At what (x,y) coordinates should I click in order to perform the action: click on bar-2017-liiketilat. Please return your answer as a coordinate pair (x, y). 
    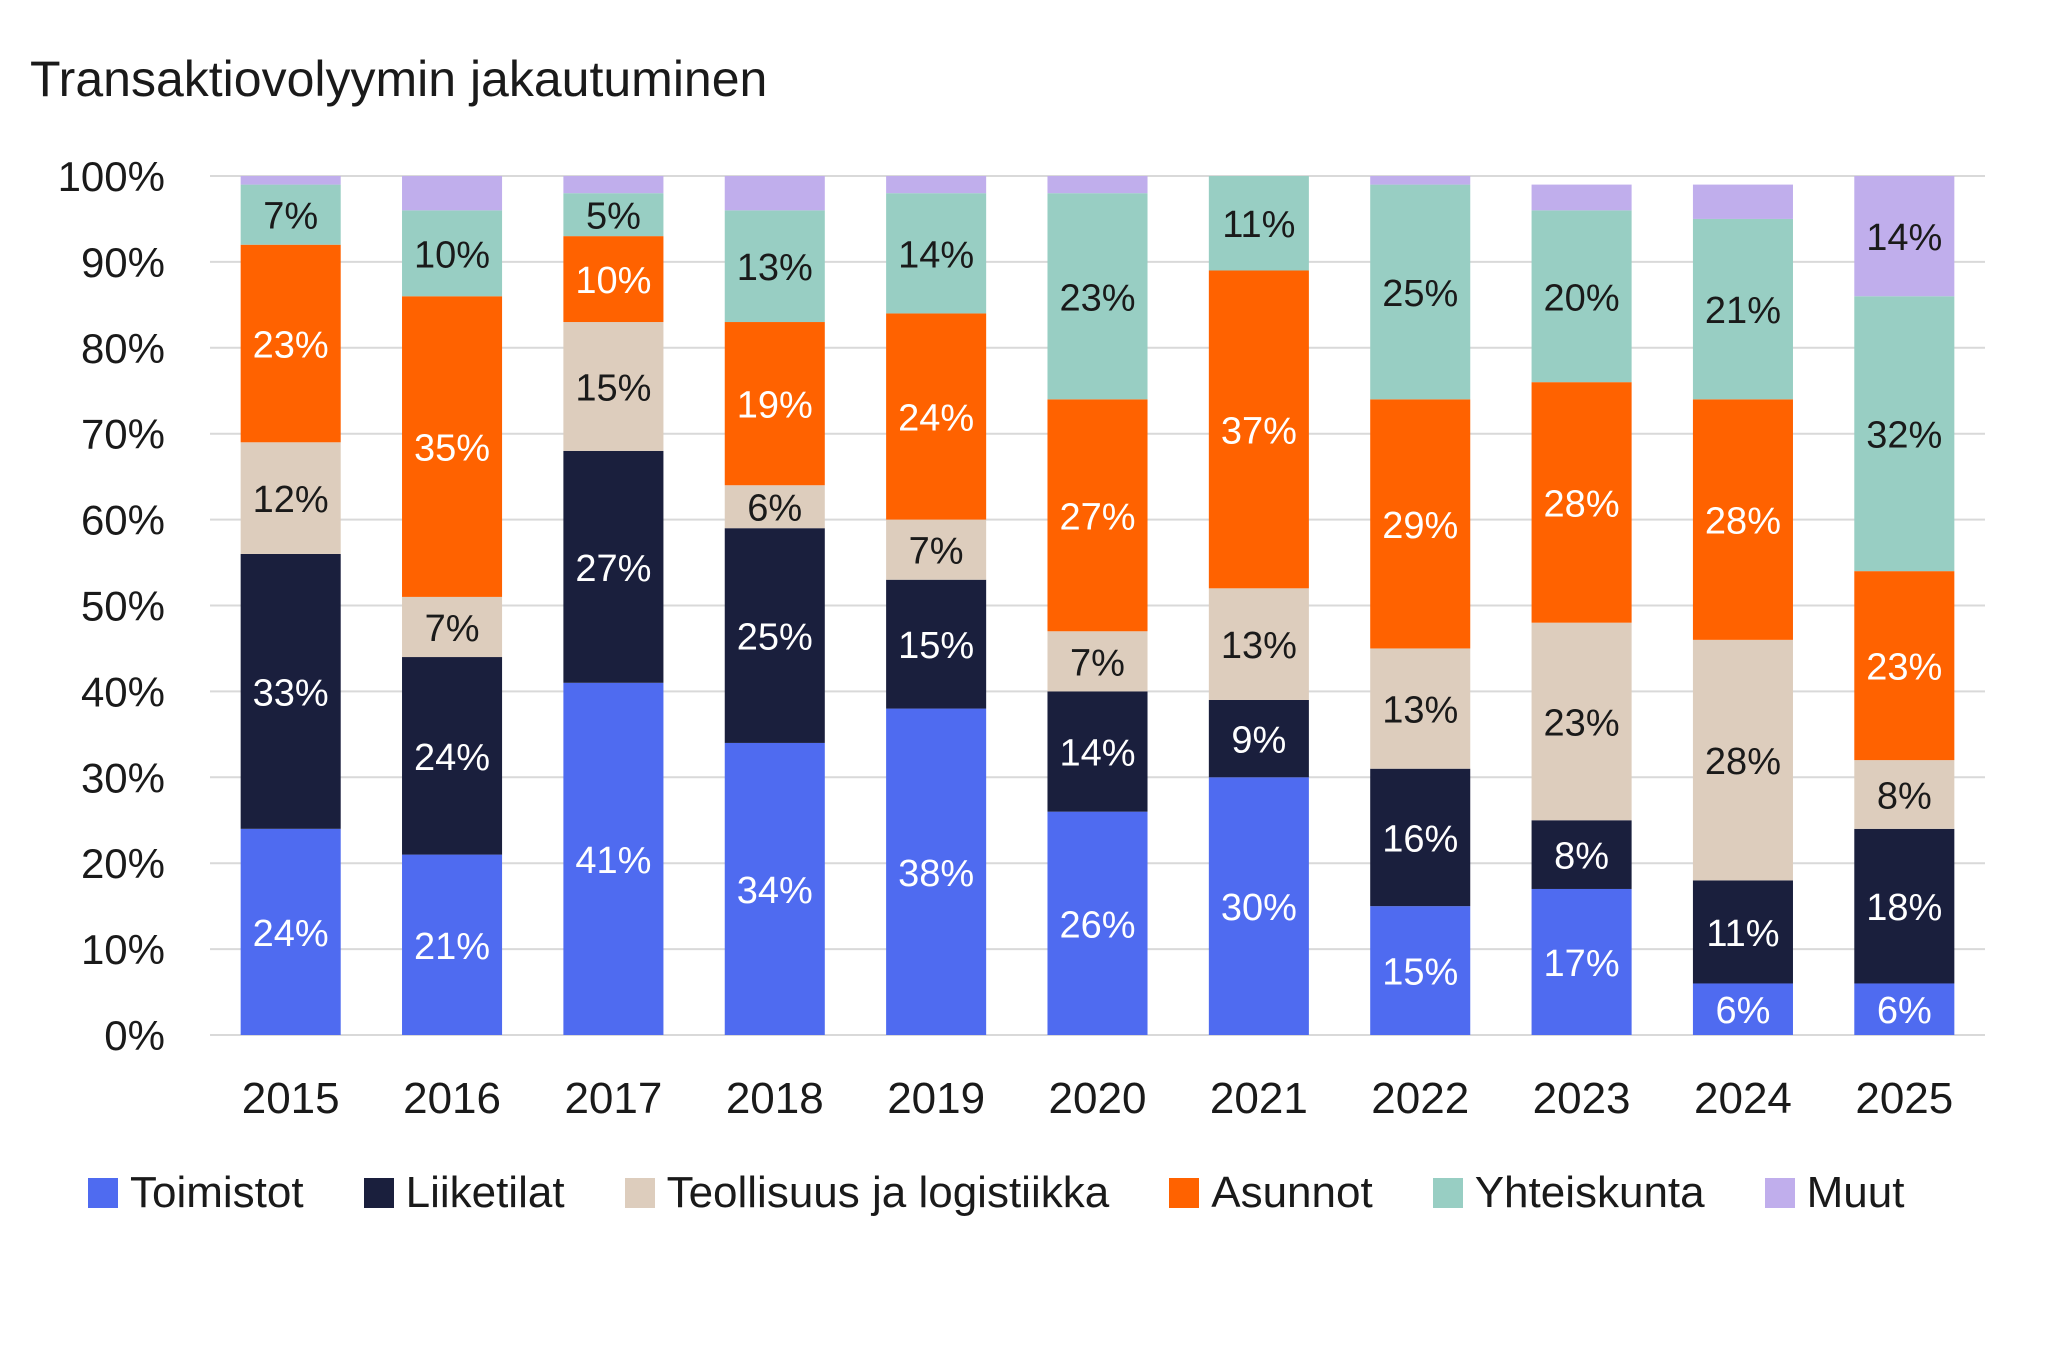
    Looking at the image, I should click on (613, 566).